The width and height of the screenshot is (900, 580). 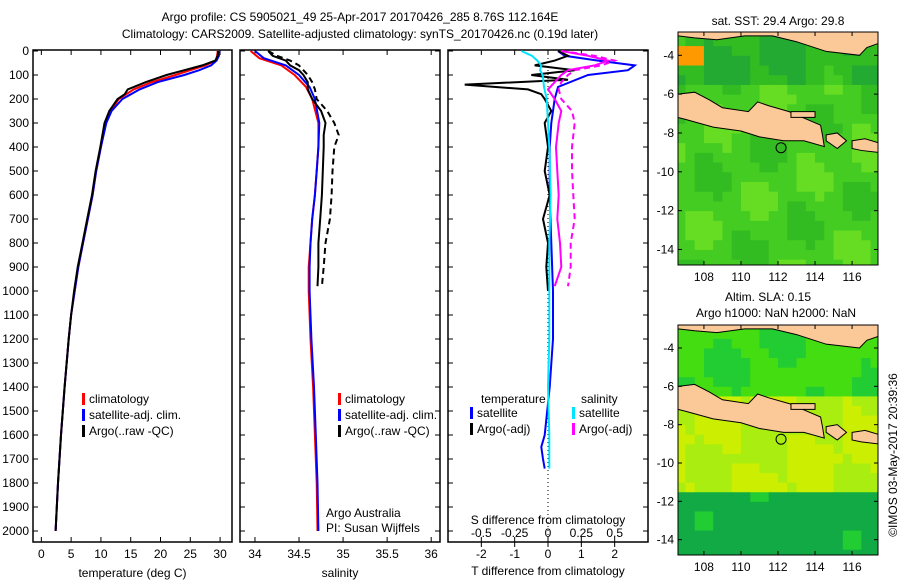 I want to click on y-tick-label: 1100, so click(x=16, y=315).